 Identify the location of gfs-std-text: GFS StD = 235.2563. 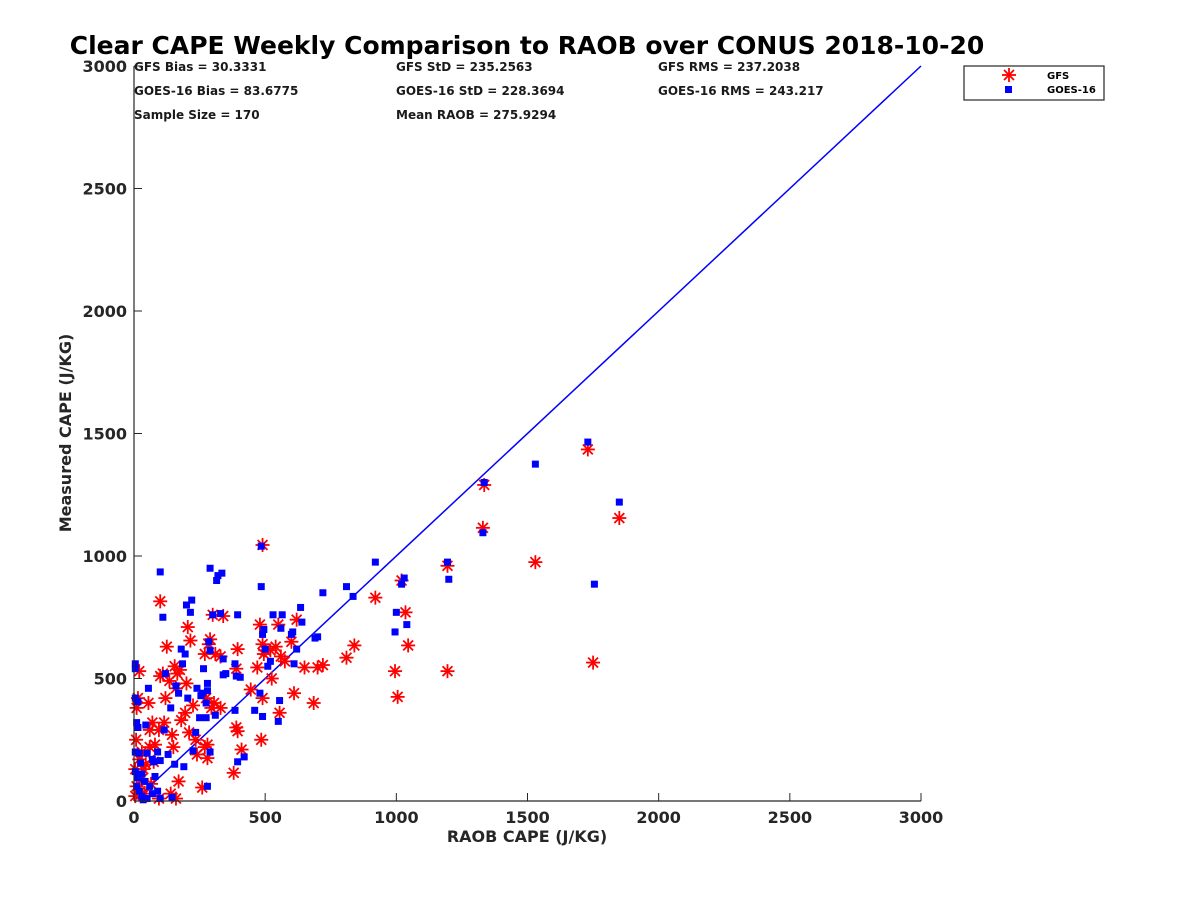
(464, 67).